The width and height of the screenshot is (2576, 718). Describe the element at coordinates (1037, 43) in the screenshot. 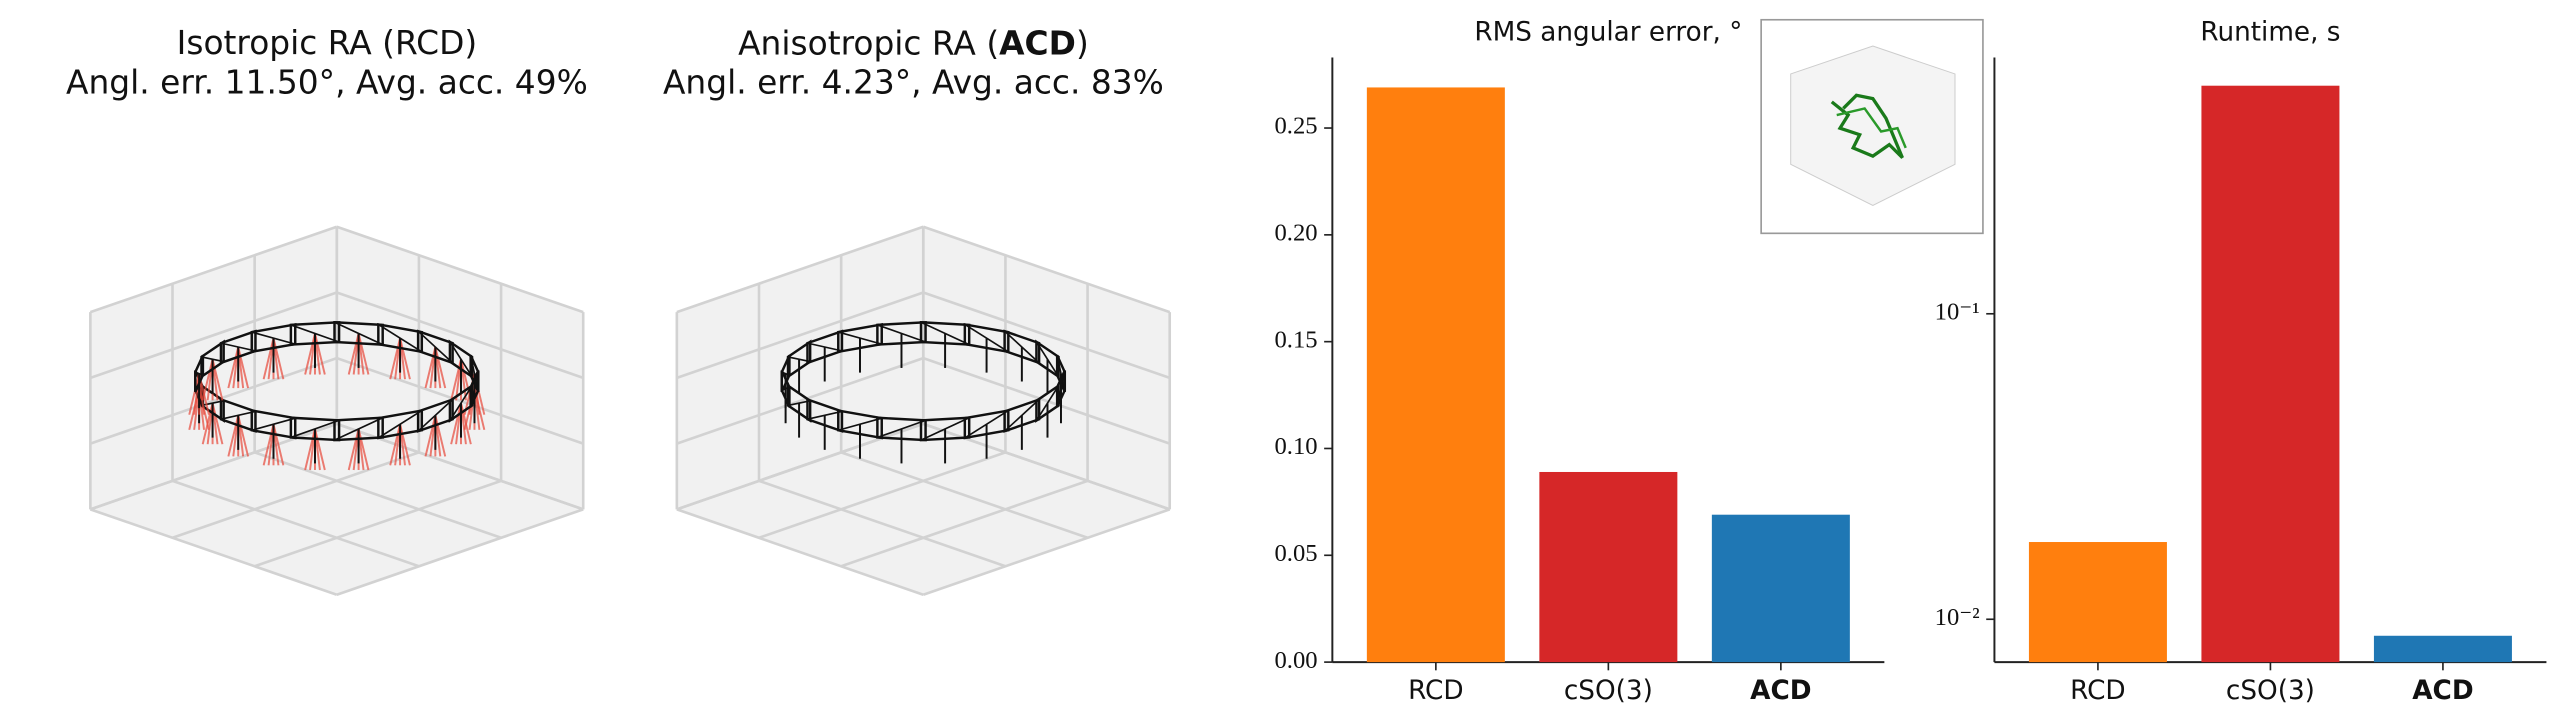

I see `title-part: ACD` at that location.